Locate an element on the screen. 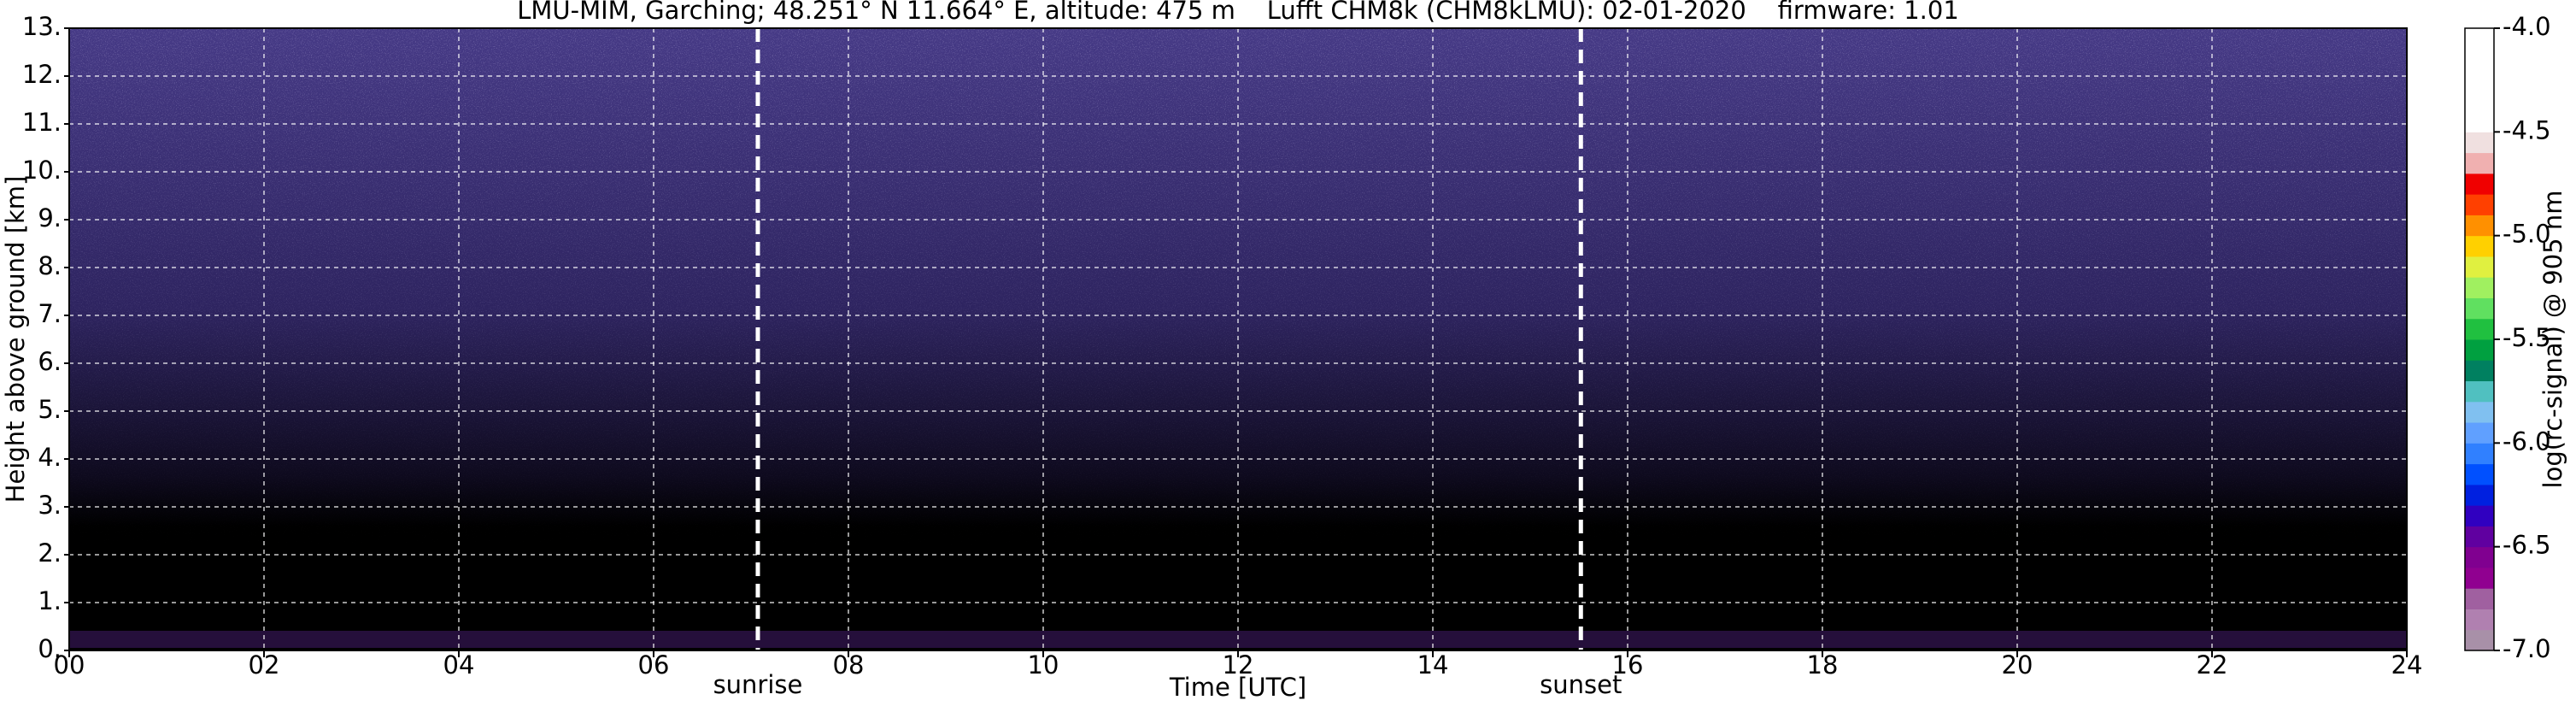 The height and width of the screenshot is (706, 2576). annotation-label: sunset is located at coordinates (1581, 684).